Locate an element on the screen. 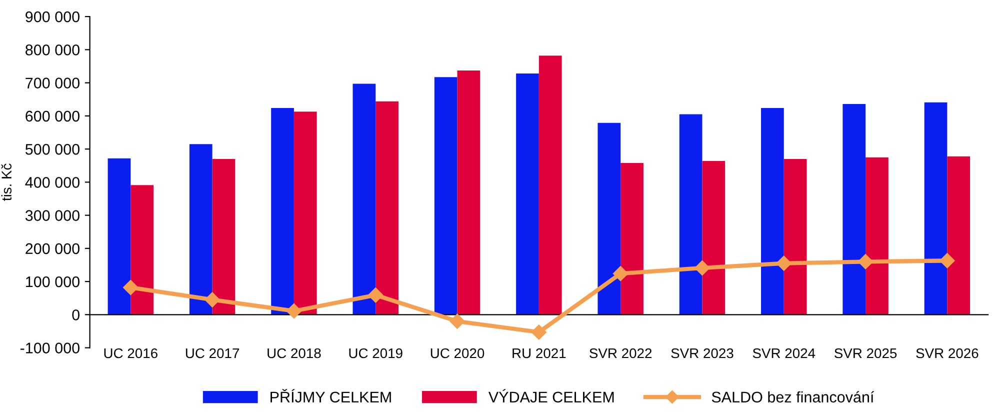  x-tick-label: SVR 2026 is located at coordinates (947, 353).